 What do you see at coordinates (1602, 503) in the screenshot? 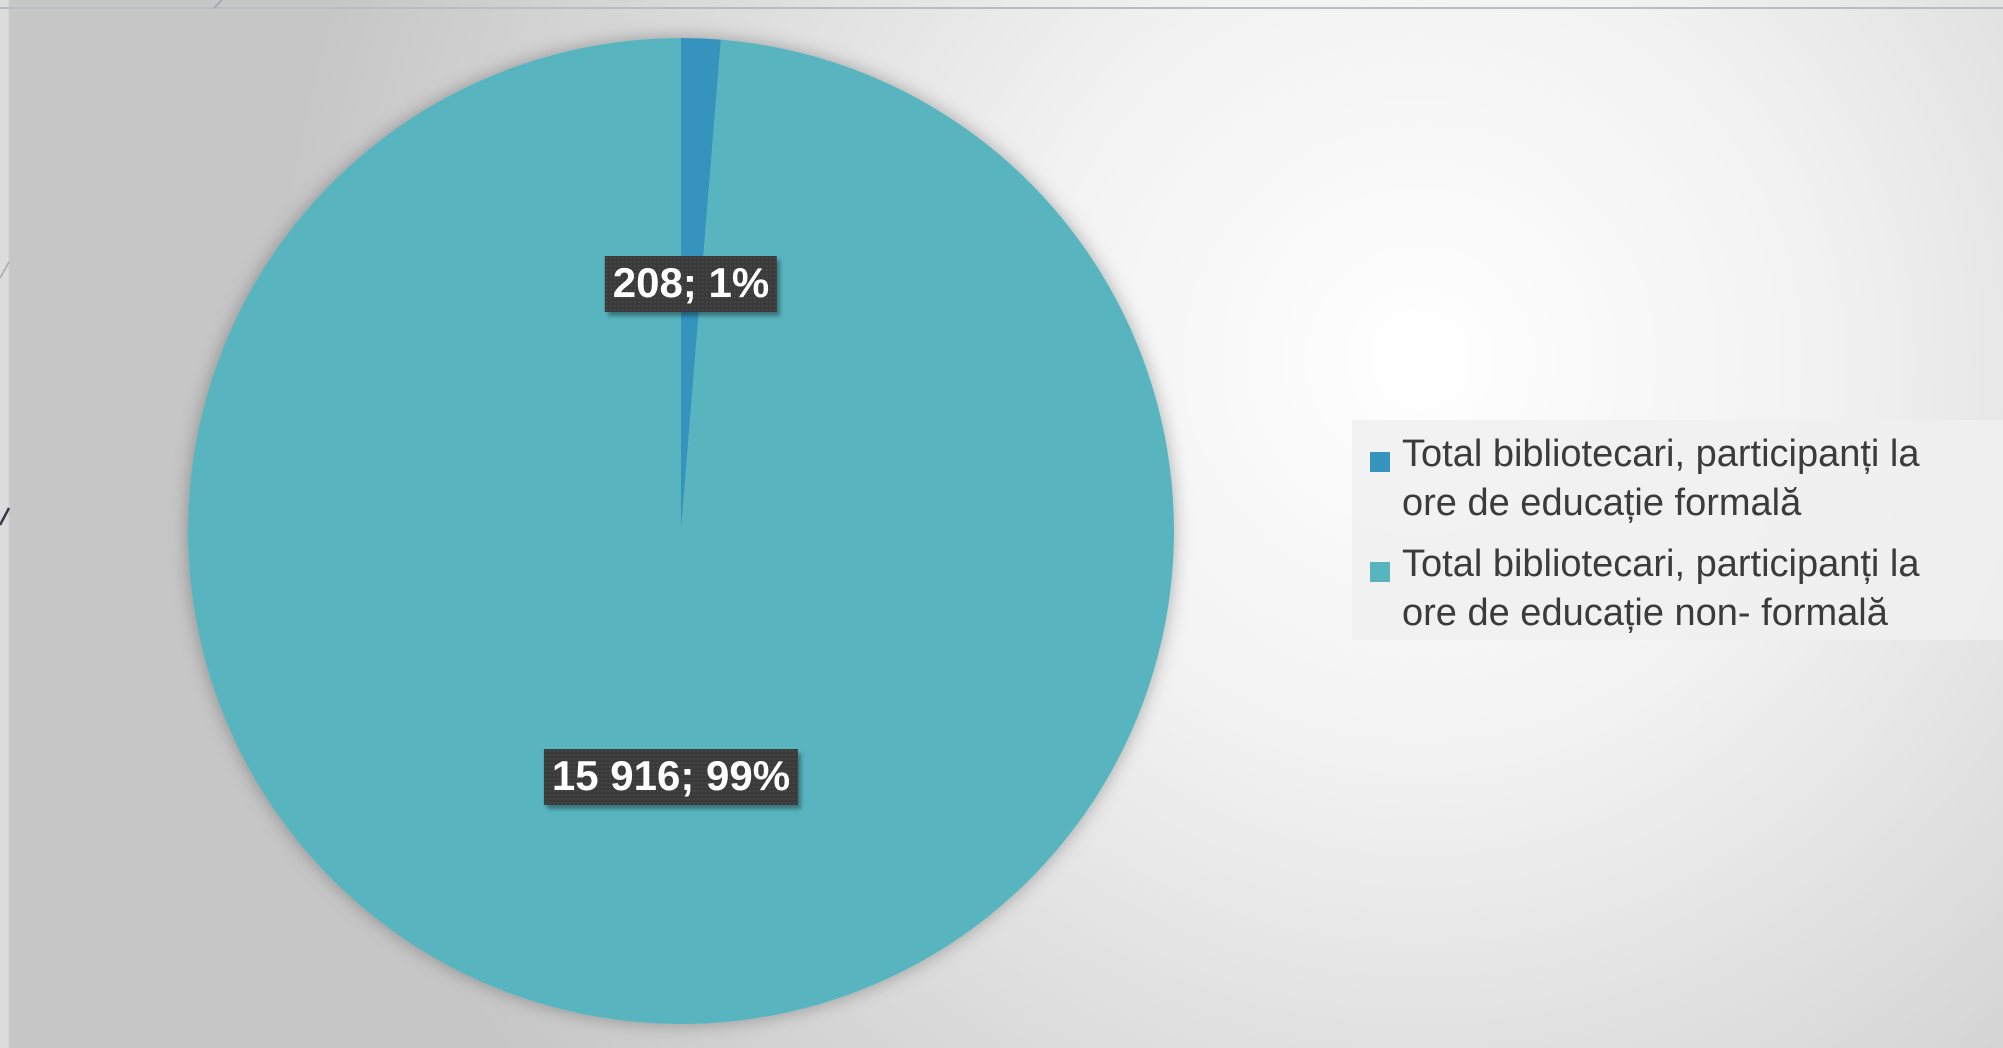
I see `legend-label-1-line-2: ore de educație formală` at bounding box center [1602, 503].